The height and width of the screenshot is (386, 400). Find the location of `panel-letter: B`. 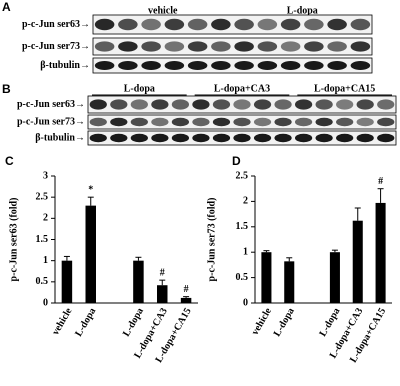

panel-letter: B is located at coordinates (6, 89).